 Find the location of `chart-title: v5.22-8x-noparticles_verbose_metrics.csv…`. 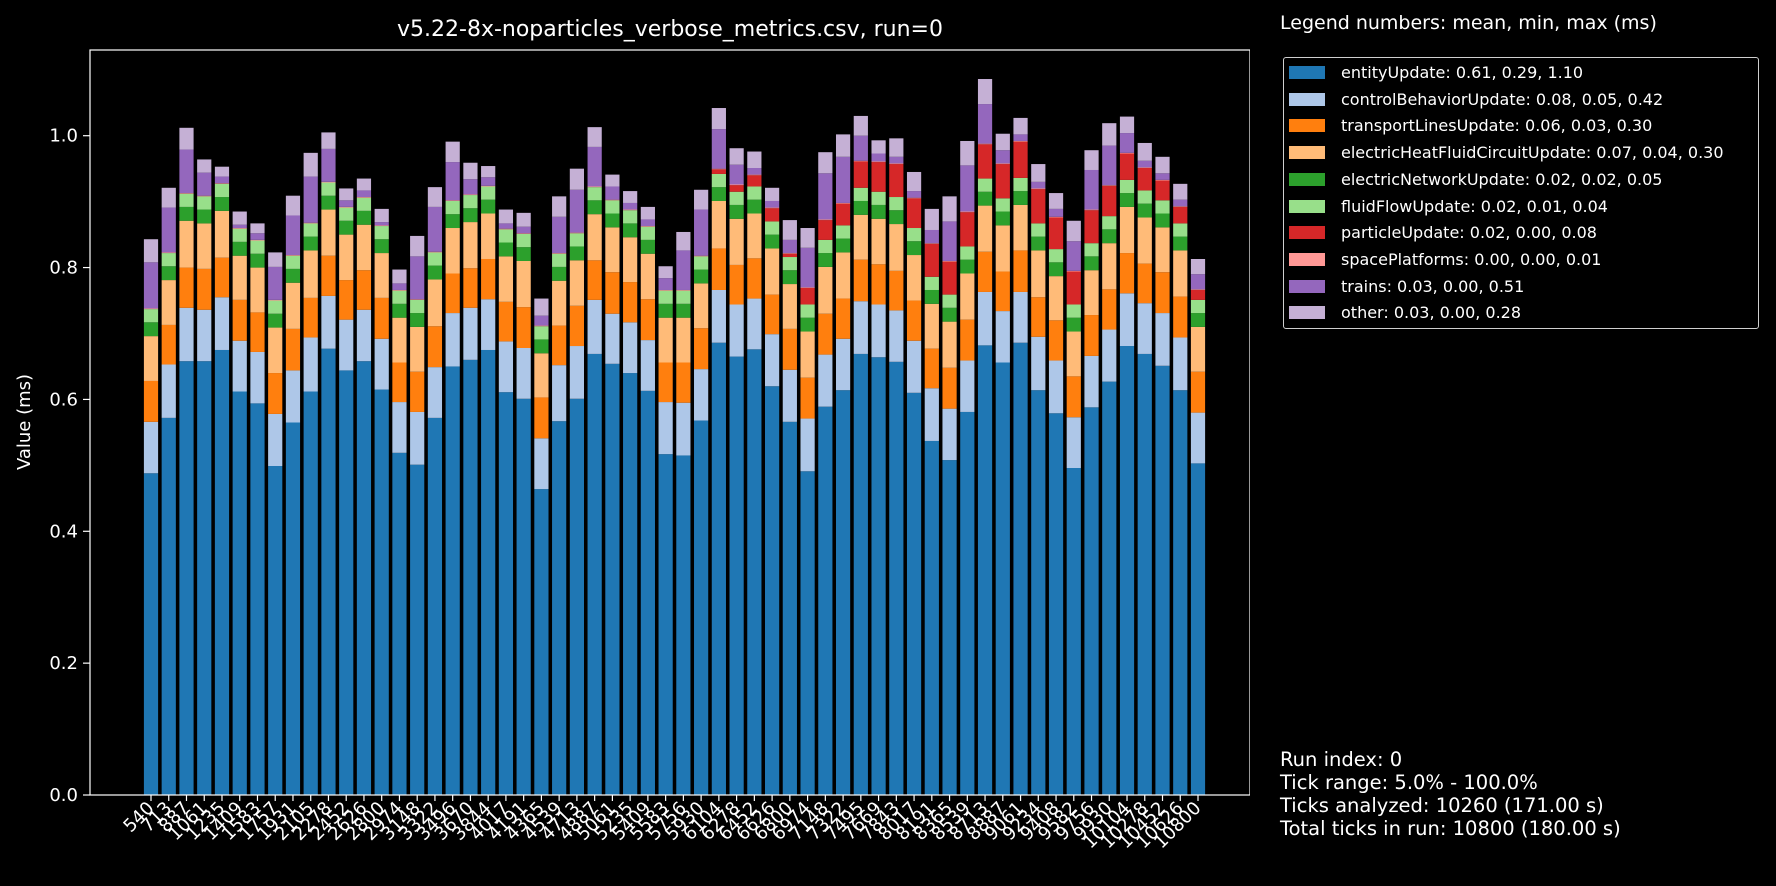

chart-title: v5.22-8x-noparticles_verbose_metrics.csv… is located at coordinates (670, 29).